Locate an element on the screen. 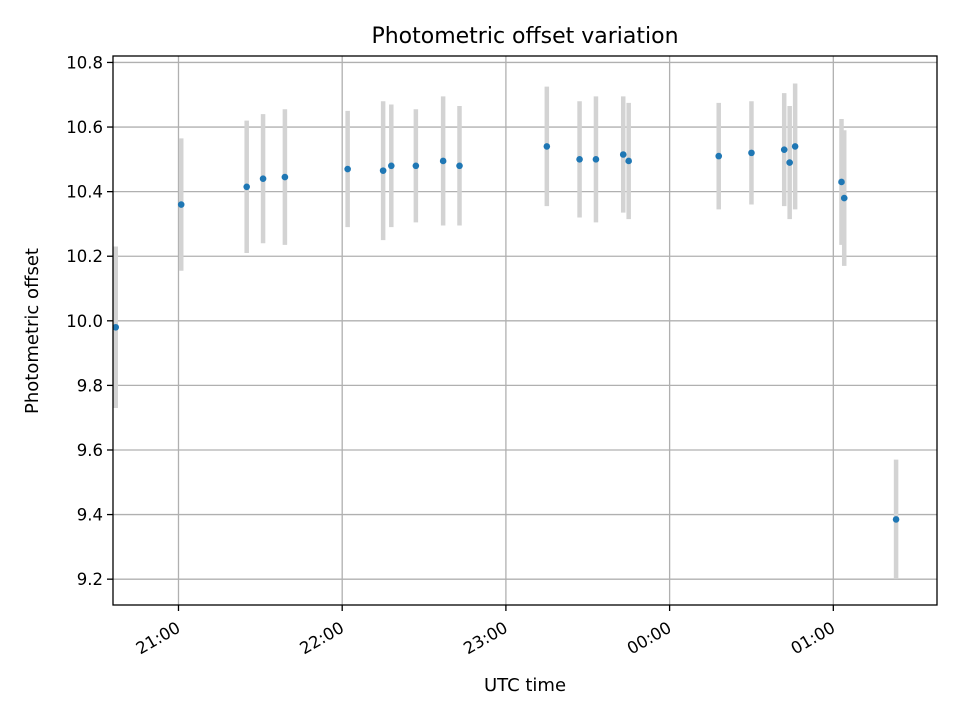  chart-title: Photometric offset variation is located at coordinates (524, 36).